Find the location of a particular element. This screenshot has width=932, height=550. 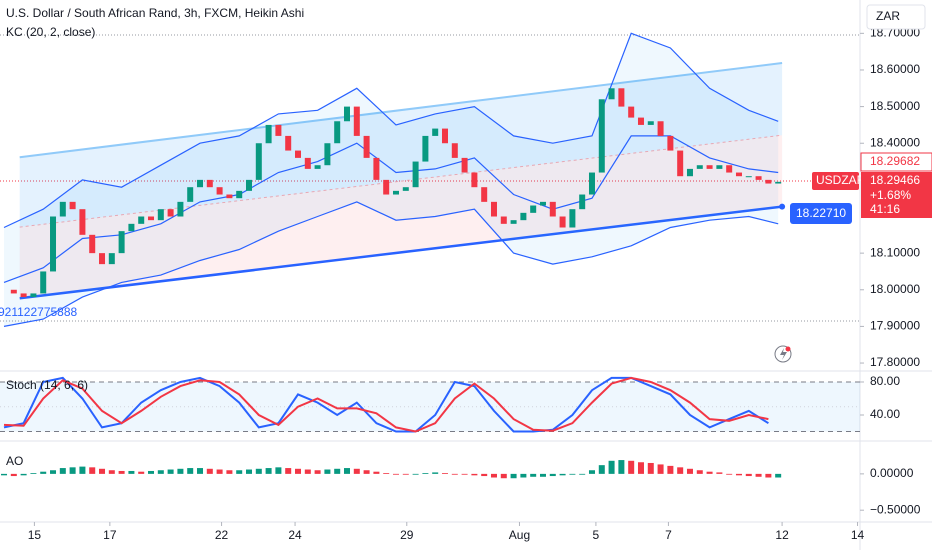

x-tick-label: 12 is located at coordinates (782, 535).